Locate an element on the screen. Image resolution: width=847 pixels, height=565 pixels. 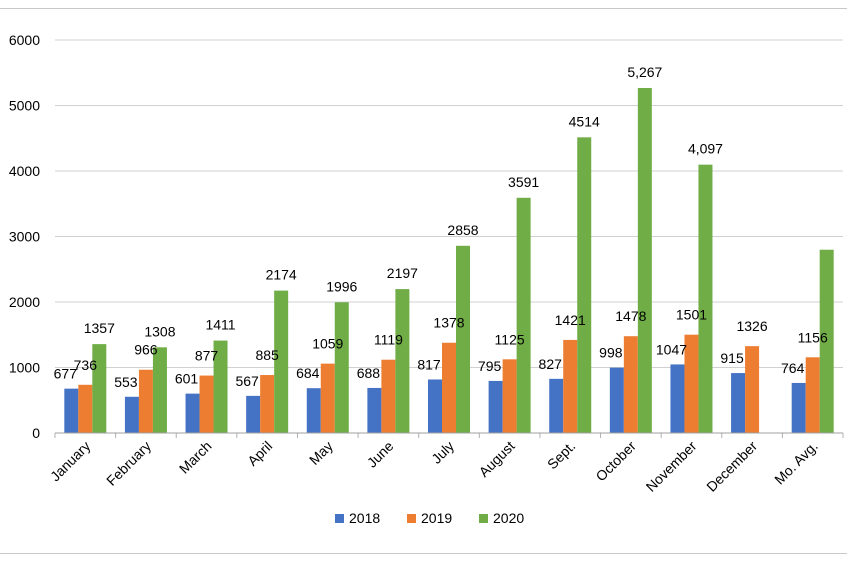
data-label-2019-3: 885 is located at coordinates (267, 355).